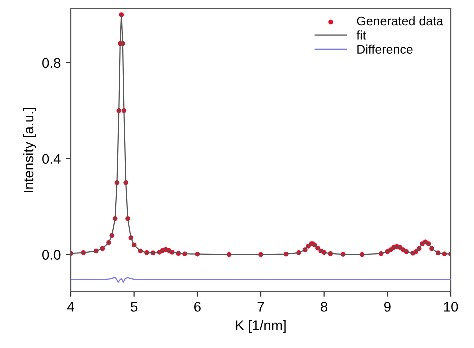 This screenshot has height=348, width=474. Describe the element at coordinates (51, 255) in the screenshot. I see `y-tick-label: 0.0` at that location.